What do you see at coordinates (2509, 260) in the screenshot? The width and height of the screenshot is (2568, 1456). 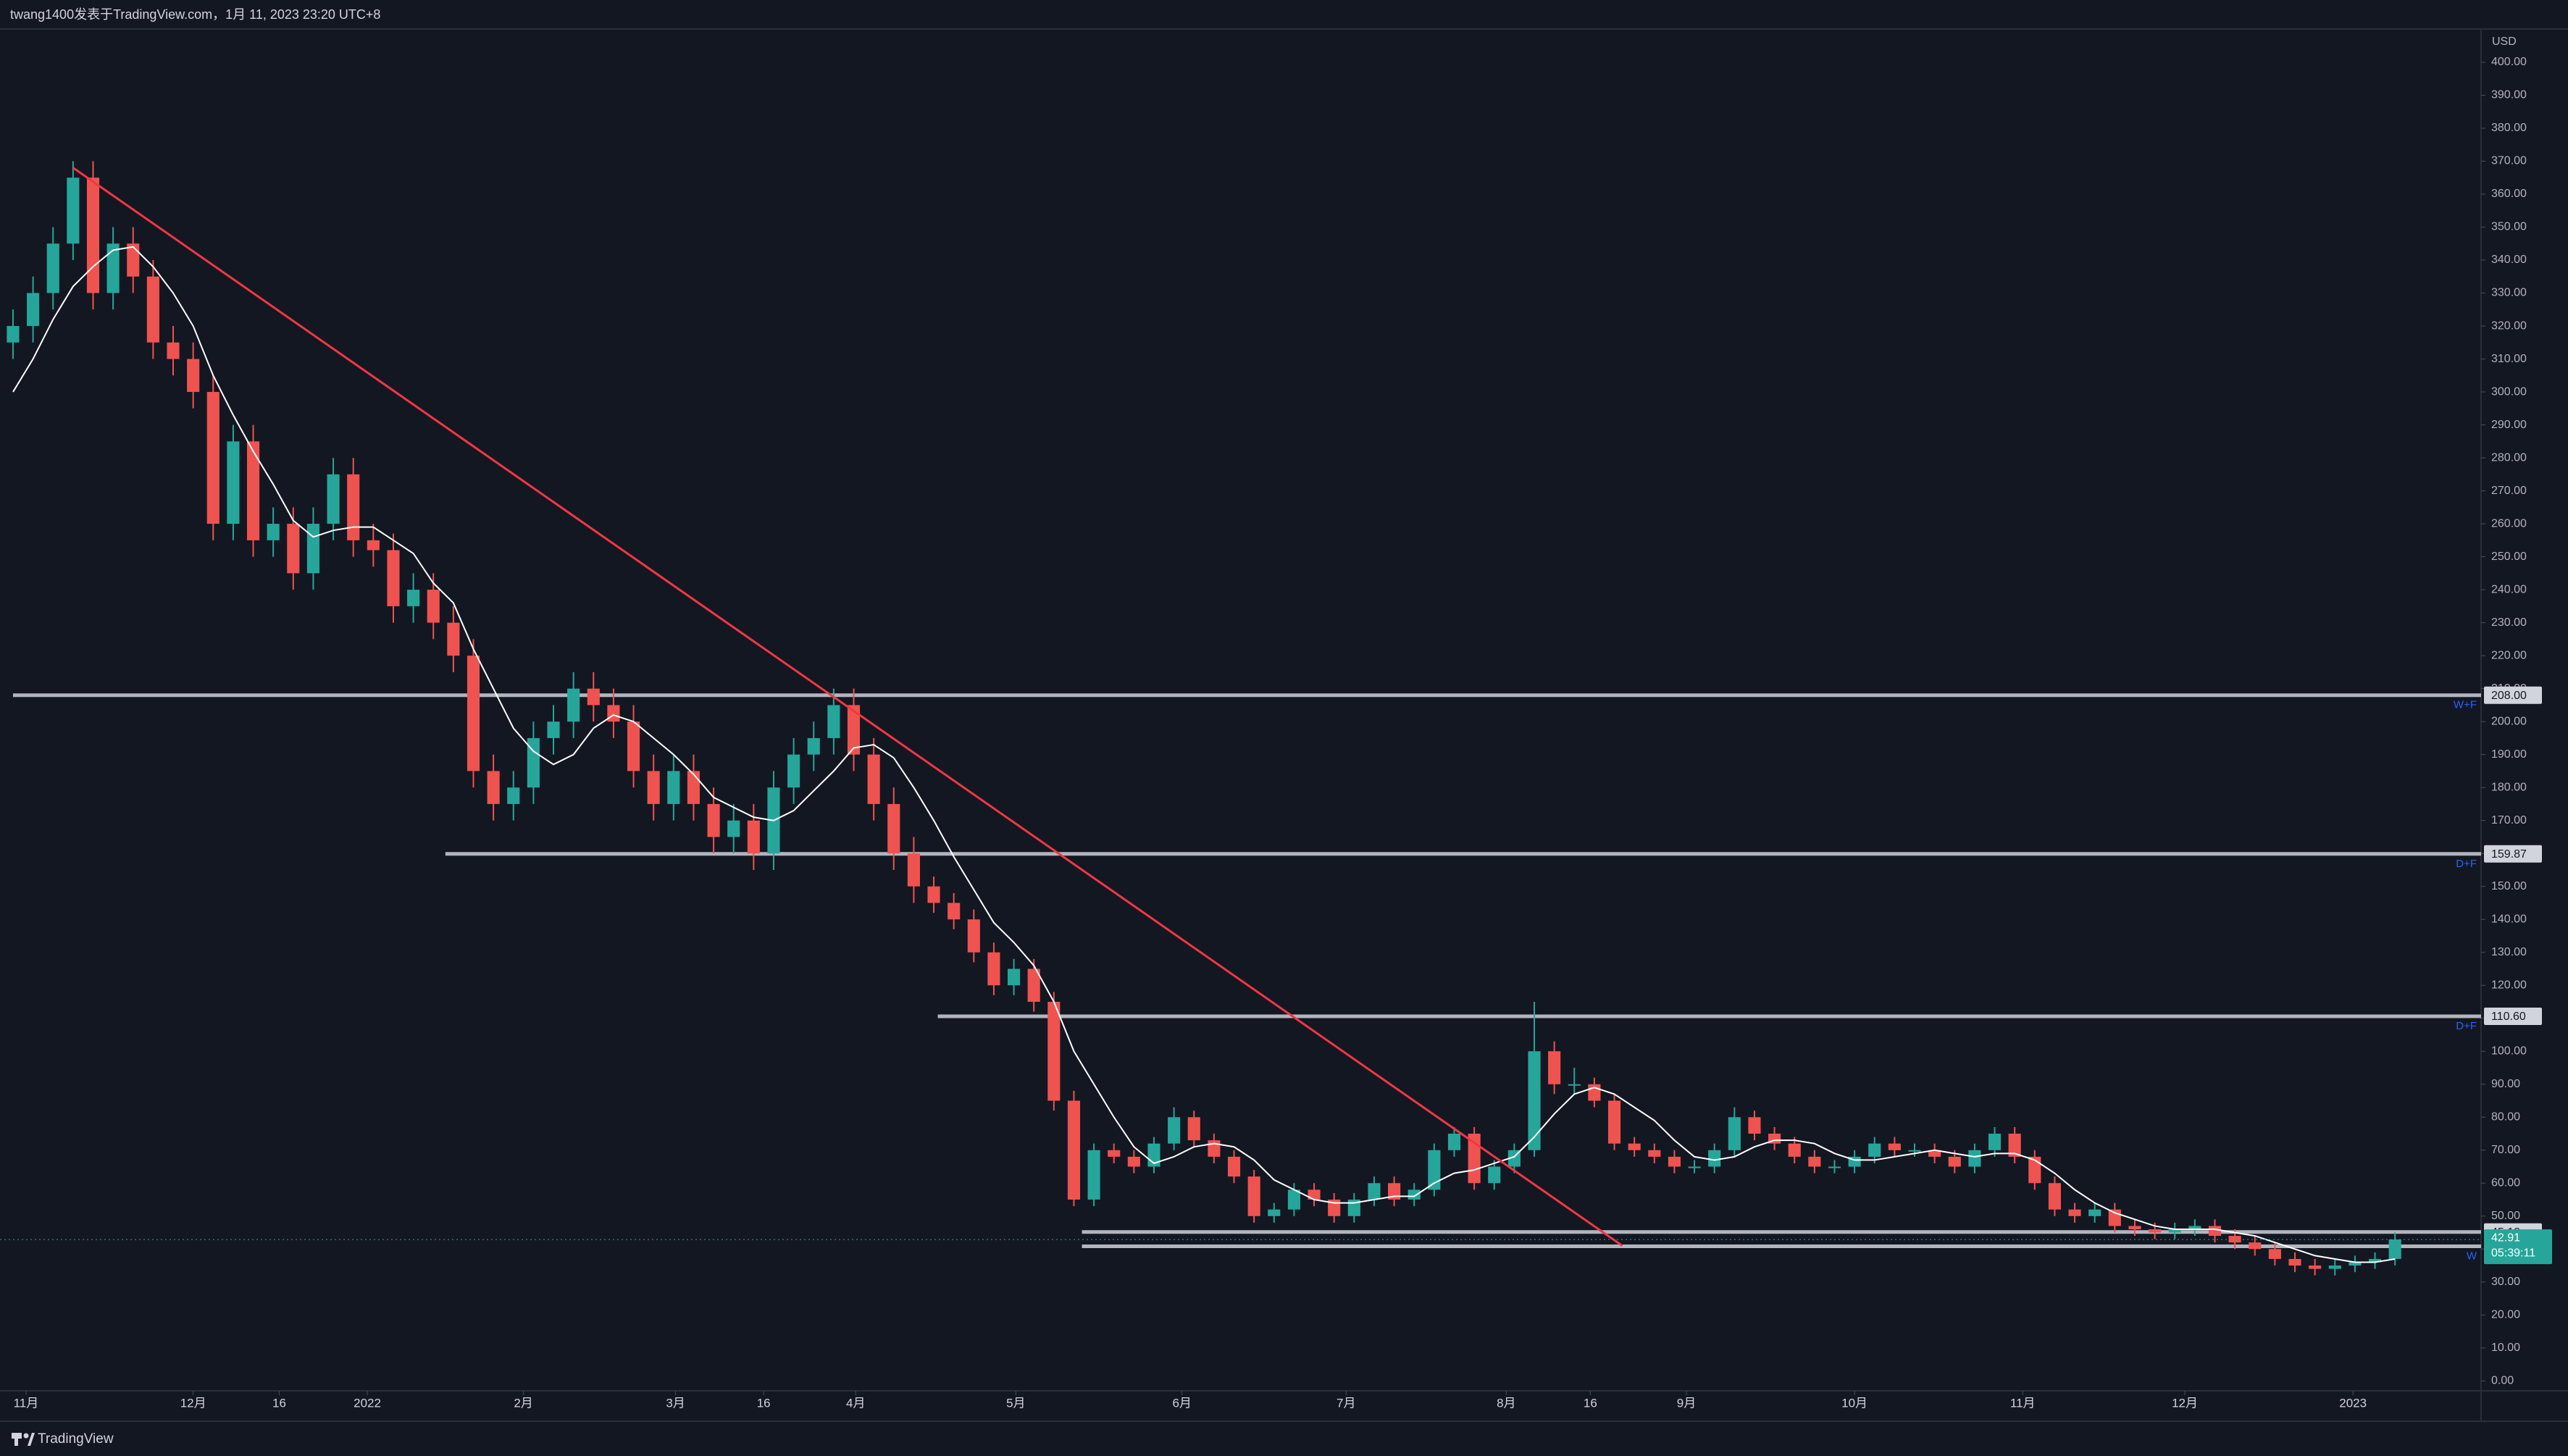 I see `y-tick-label: 340.00` at bounding box center [2509, 260].